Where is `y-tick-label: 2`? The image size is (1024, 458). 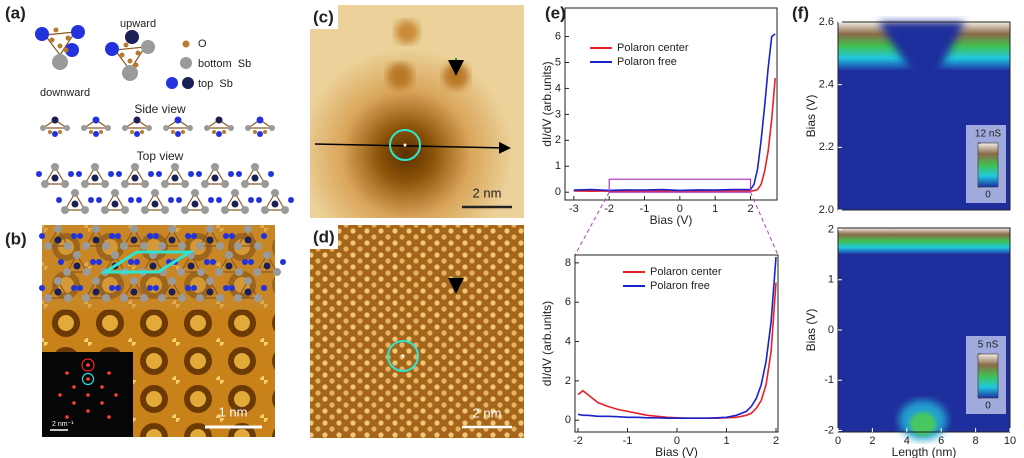 y-tick-label: 2 is located at coordinates (568, 381).